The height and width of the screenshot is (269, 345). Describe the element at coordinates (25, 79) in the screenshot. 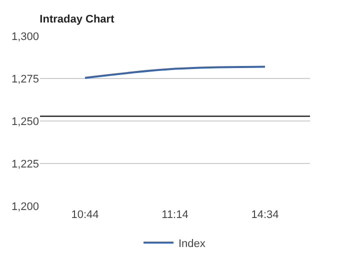

I see `y-tick-label: 1,275` at that location.